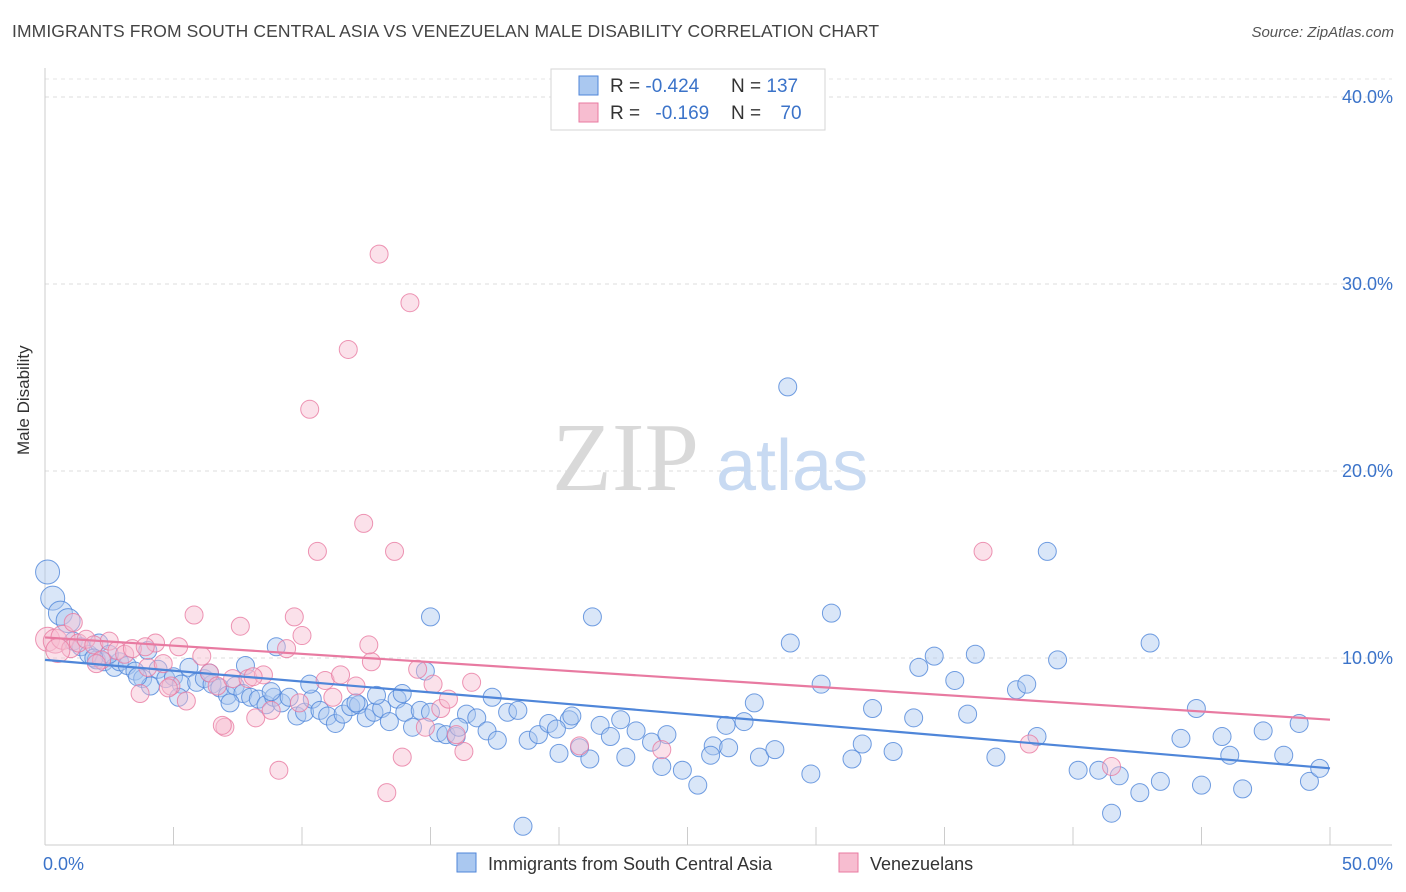  I want to click on legend-item-immigrants-label: Immigrants from South Central Asia, so click(630, 864).